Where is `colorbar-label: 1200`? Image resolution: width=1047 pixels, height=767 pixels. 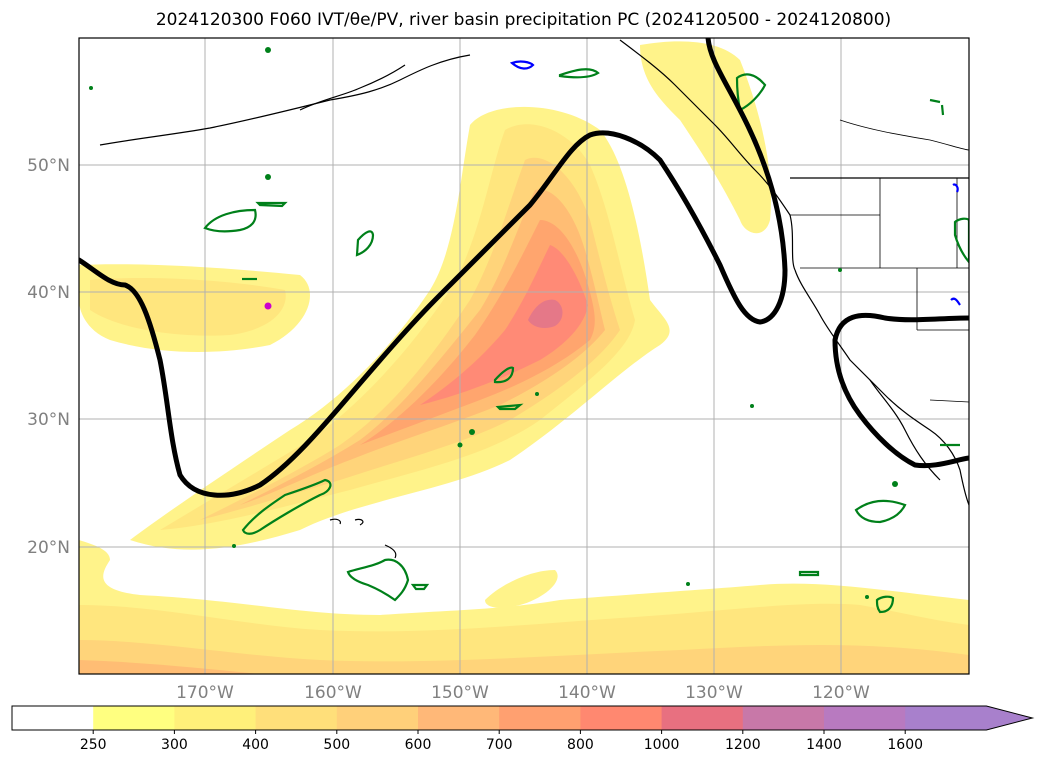 colorbar-label: 1200 is located at coordinates (743, 745).